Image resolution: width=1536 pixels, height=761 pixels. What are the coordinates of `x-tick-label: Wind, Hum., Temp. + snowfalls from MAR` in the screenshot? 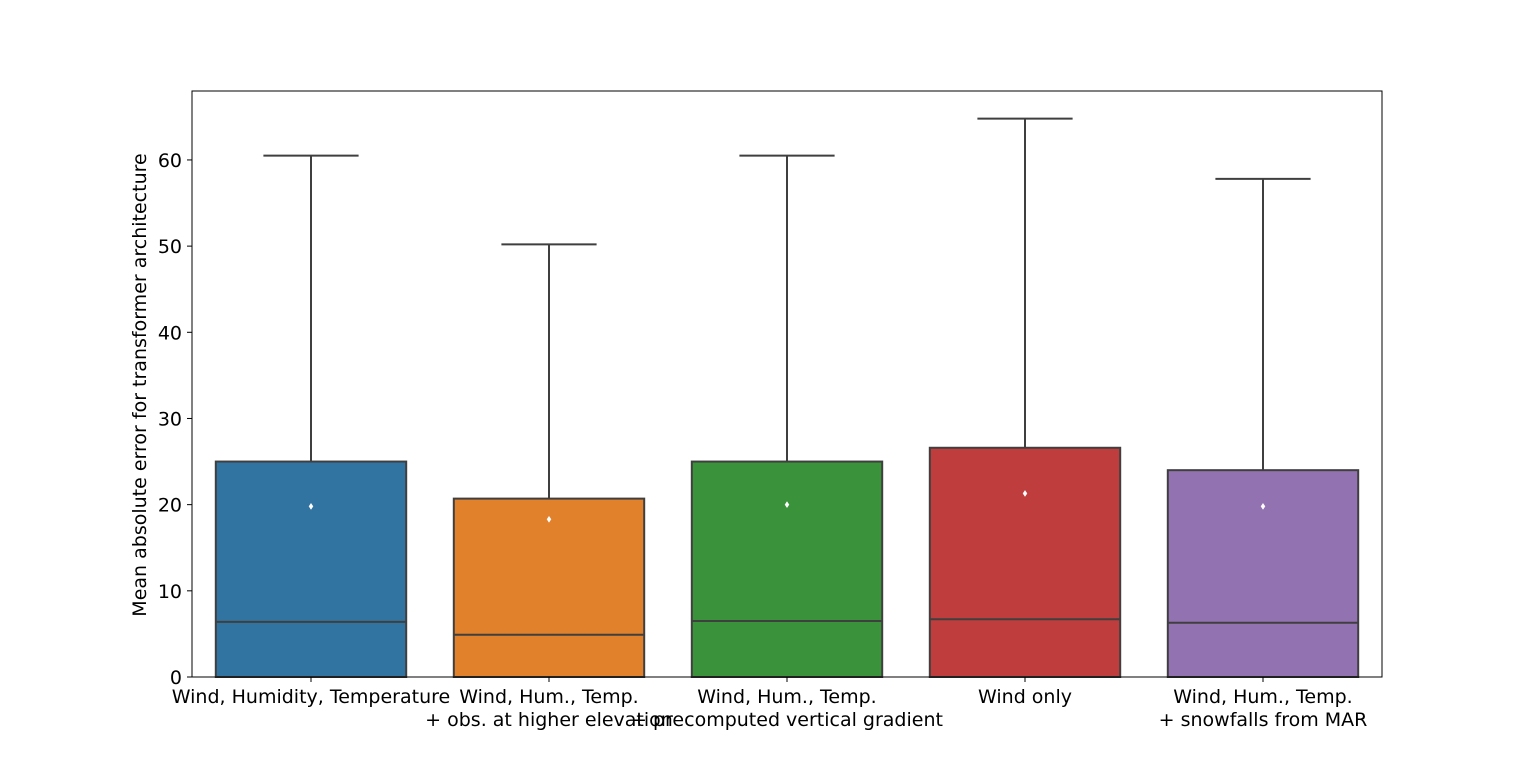 It's located at (1263, 708).